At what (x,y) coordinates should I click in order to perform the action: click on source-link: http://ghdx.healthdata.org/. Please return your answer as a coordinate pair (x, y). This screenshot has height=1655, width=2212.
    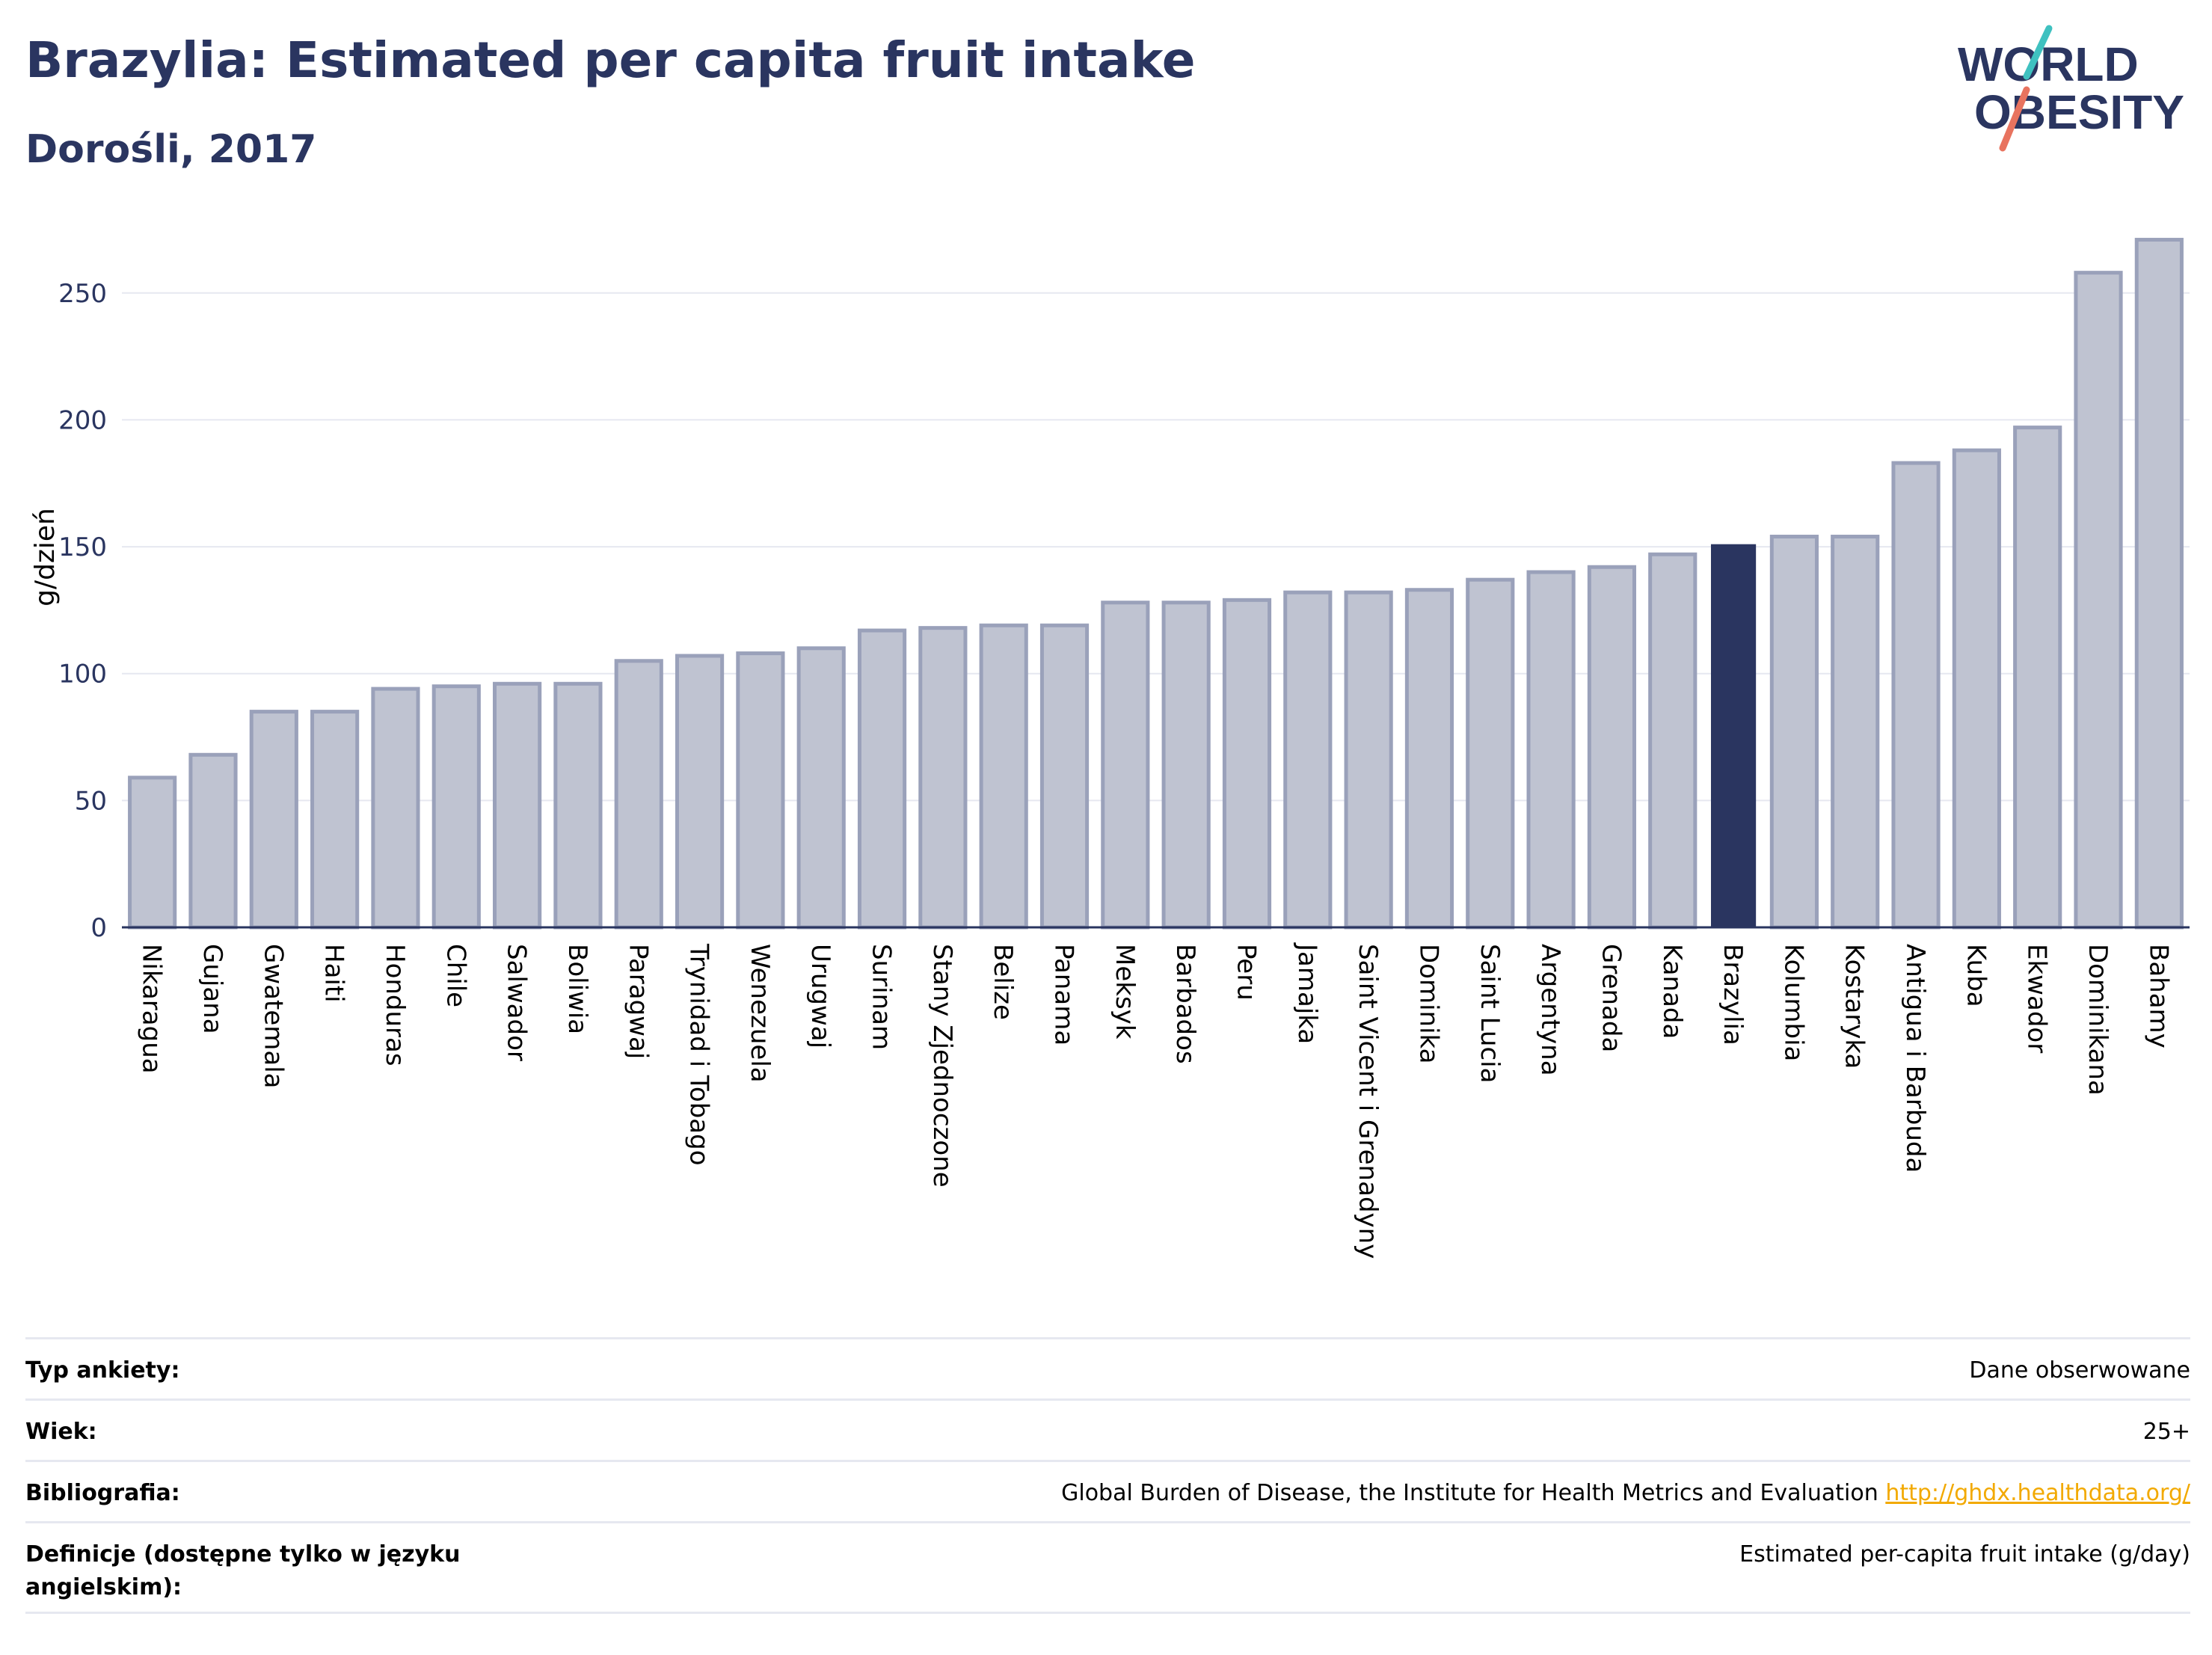
    Looking at the image, I should click on (2037, 1493).